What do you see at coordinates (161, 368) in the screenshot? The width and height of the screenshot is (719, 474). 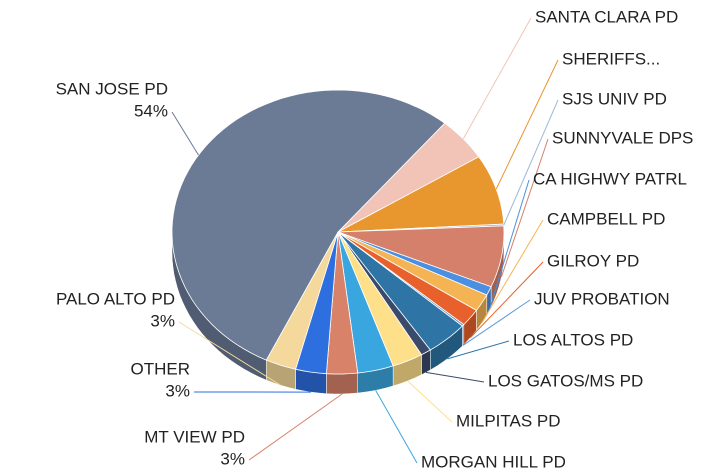 I see `category-label: OTHER` at bounding box center [161, 368].